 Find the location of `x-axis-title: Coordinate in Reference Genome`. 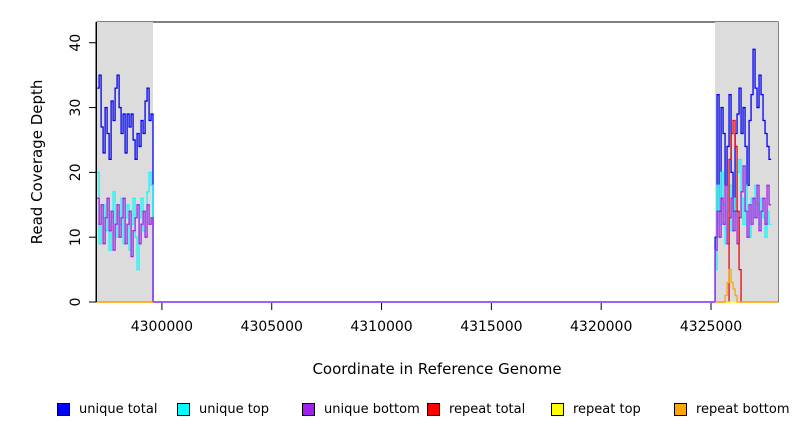

x-axis-title: Coordinate in Reference Genome is located at coordinates (436, 369).